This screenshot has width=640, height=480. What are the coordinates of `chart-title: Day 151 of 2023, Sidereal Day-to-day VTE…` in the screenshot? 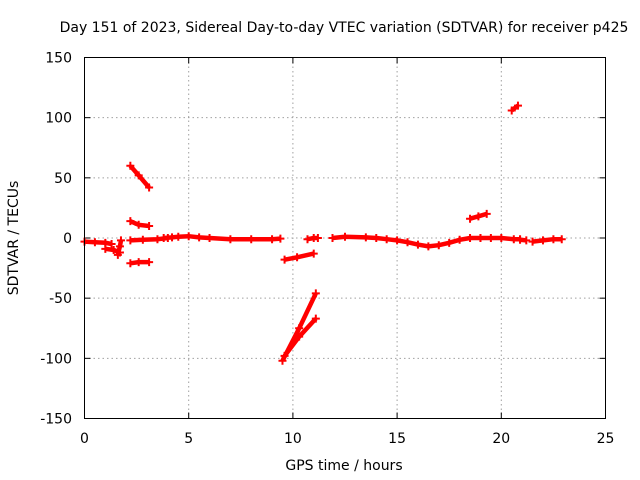 It's located at (344, 28).